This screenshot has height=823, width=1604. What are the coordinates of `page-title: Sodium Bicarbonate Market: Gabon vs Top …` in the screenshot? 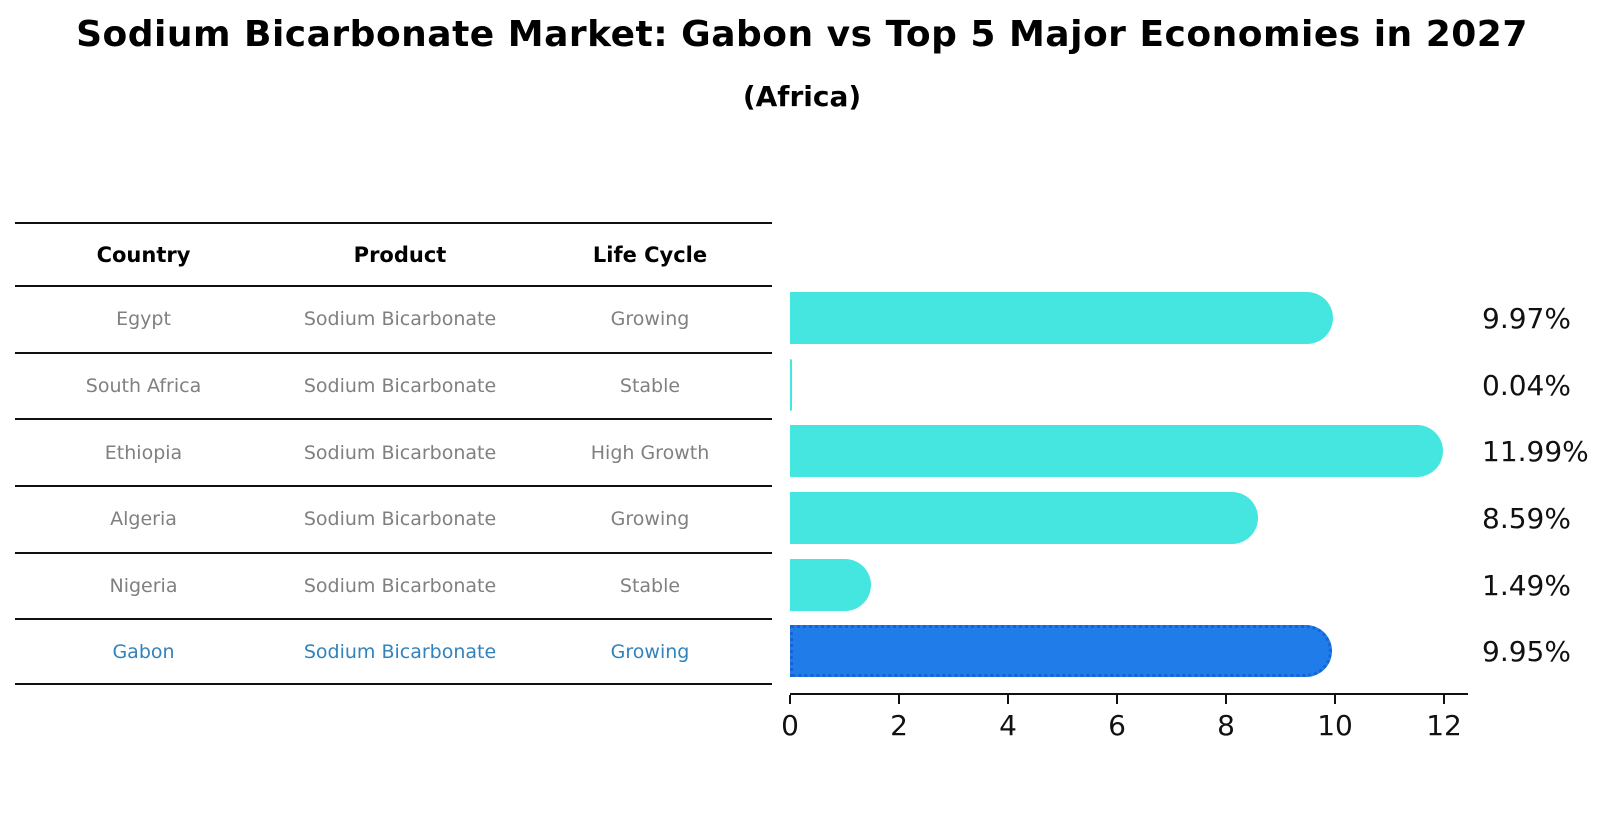 It's located at (802, 34).